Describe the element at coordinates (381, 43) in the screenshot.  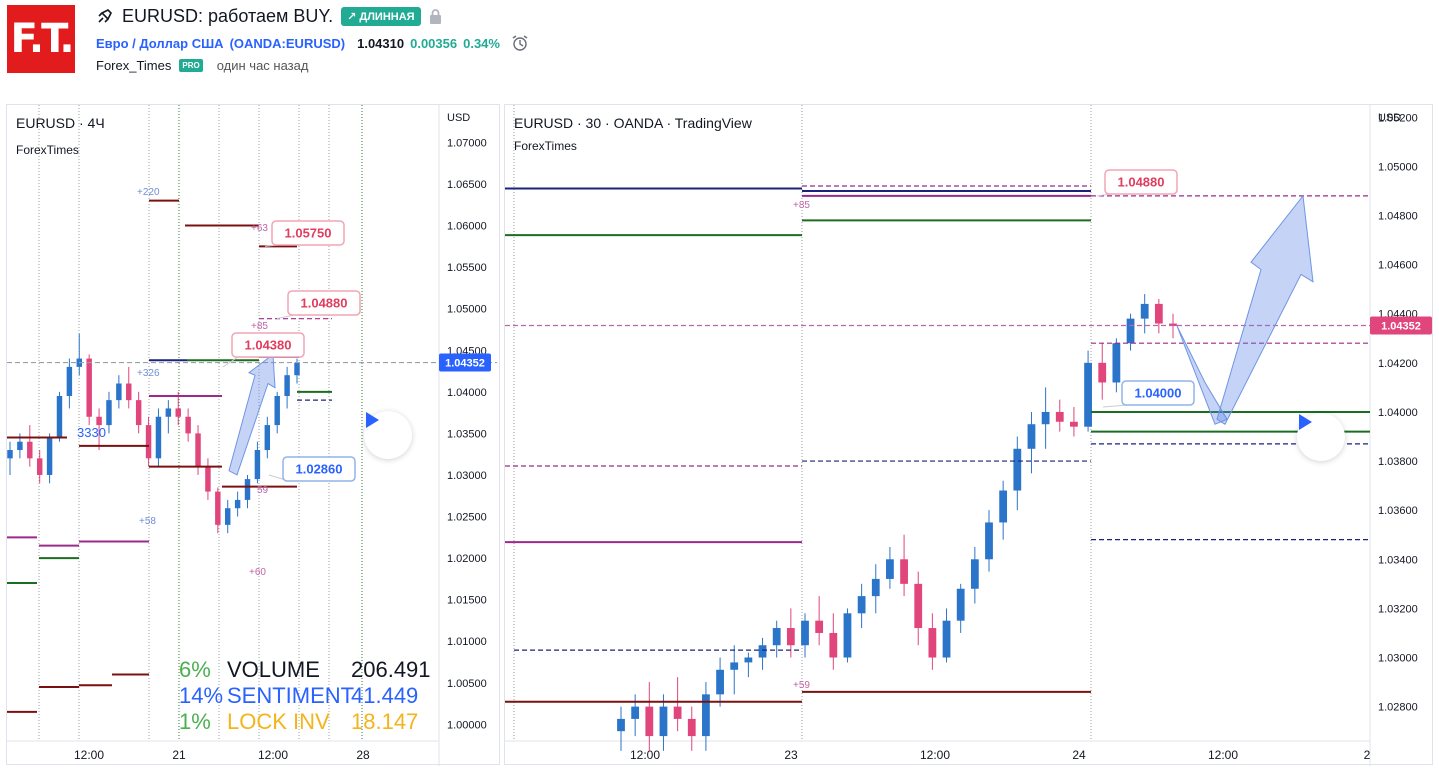
I see `last-price: 1.04310` at that location.